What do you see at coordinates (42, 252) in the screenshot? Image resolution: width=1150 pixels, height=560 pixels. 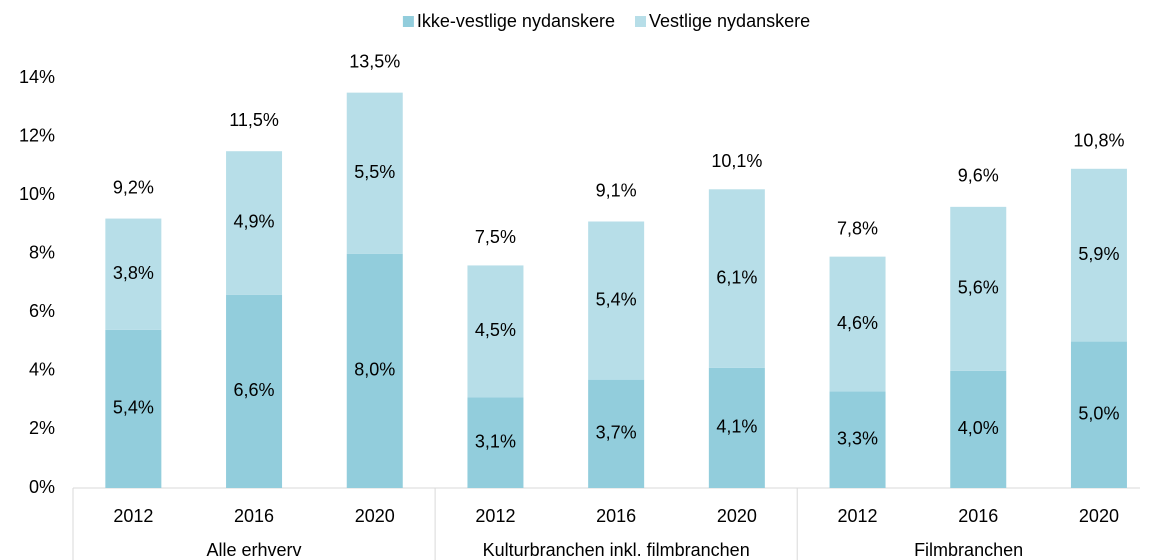 I see `y-tick-label: 8%` at bounding box center [42, 252].